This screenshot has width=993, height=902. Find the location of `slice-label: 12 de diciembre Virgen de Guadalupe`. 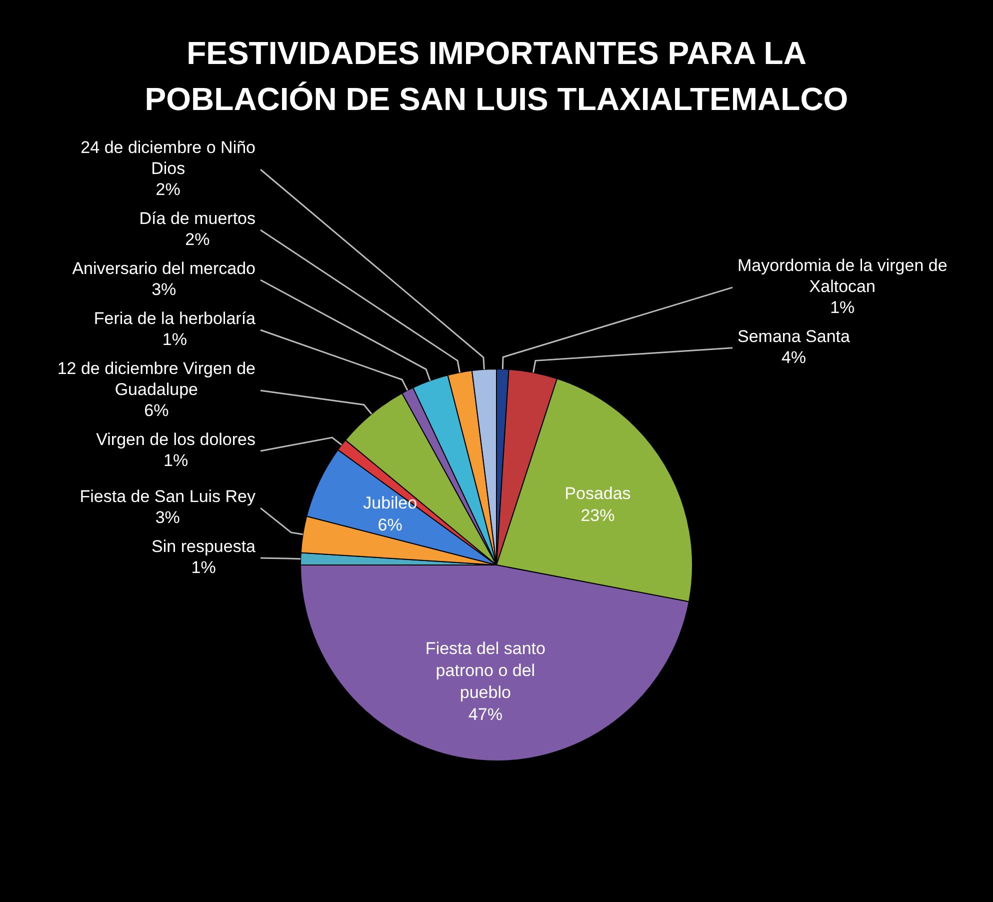

slice-label: 12 de diciembre Virgen de Guadalupe is located at coordinates (156, 379).